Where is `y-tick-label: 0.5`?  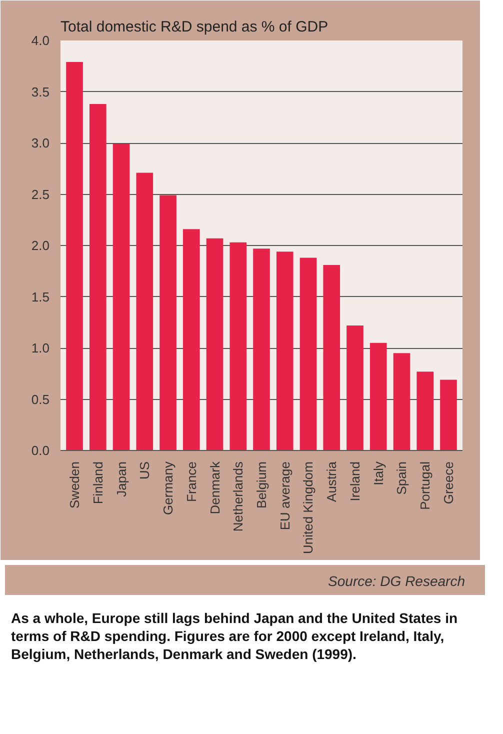 y-tick-label: 0.5 is located at coordinates (40, 399).